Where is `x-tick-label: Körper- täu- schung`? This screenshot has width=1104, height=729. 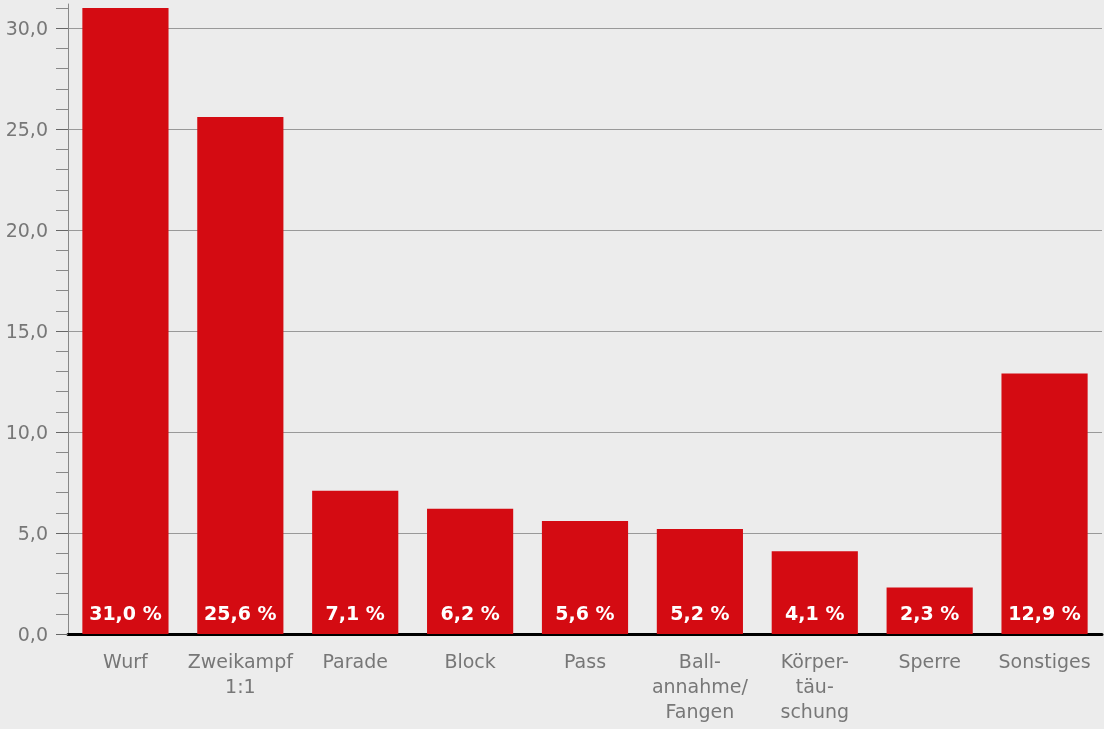
x-tick-label: Körper- täu- schung is located at coordinates (815, 685).